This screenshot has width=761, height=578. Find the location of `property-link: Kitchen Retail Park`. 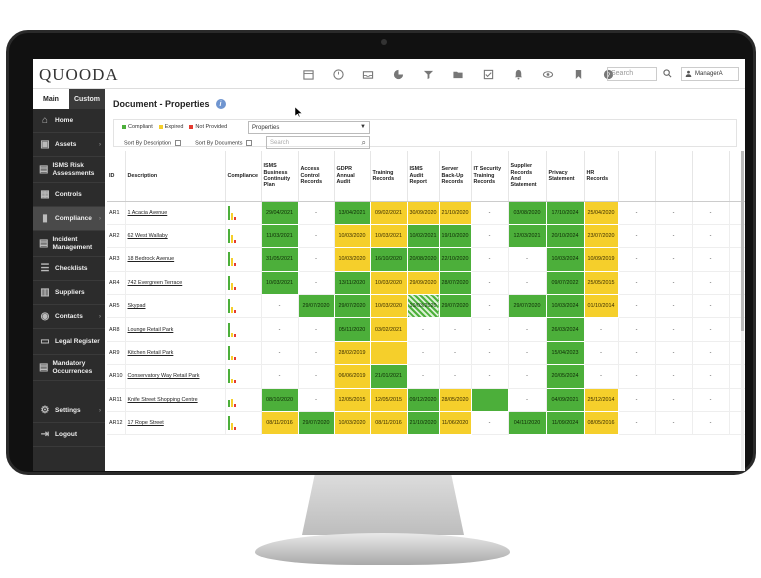

property-link: Kitchen Retail Park is located at coordinates (175, 353).